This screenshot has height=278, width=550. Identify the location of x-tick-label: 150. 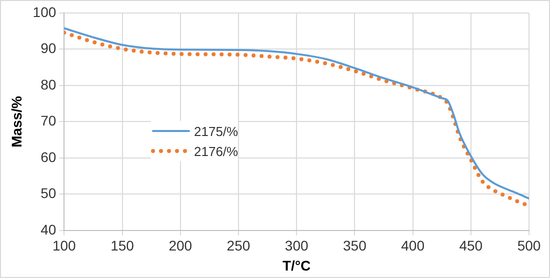
(122, 246).